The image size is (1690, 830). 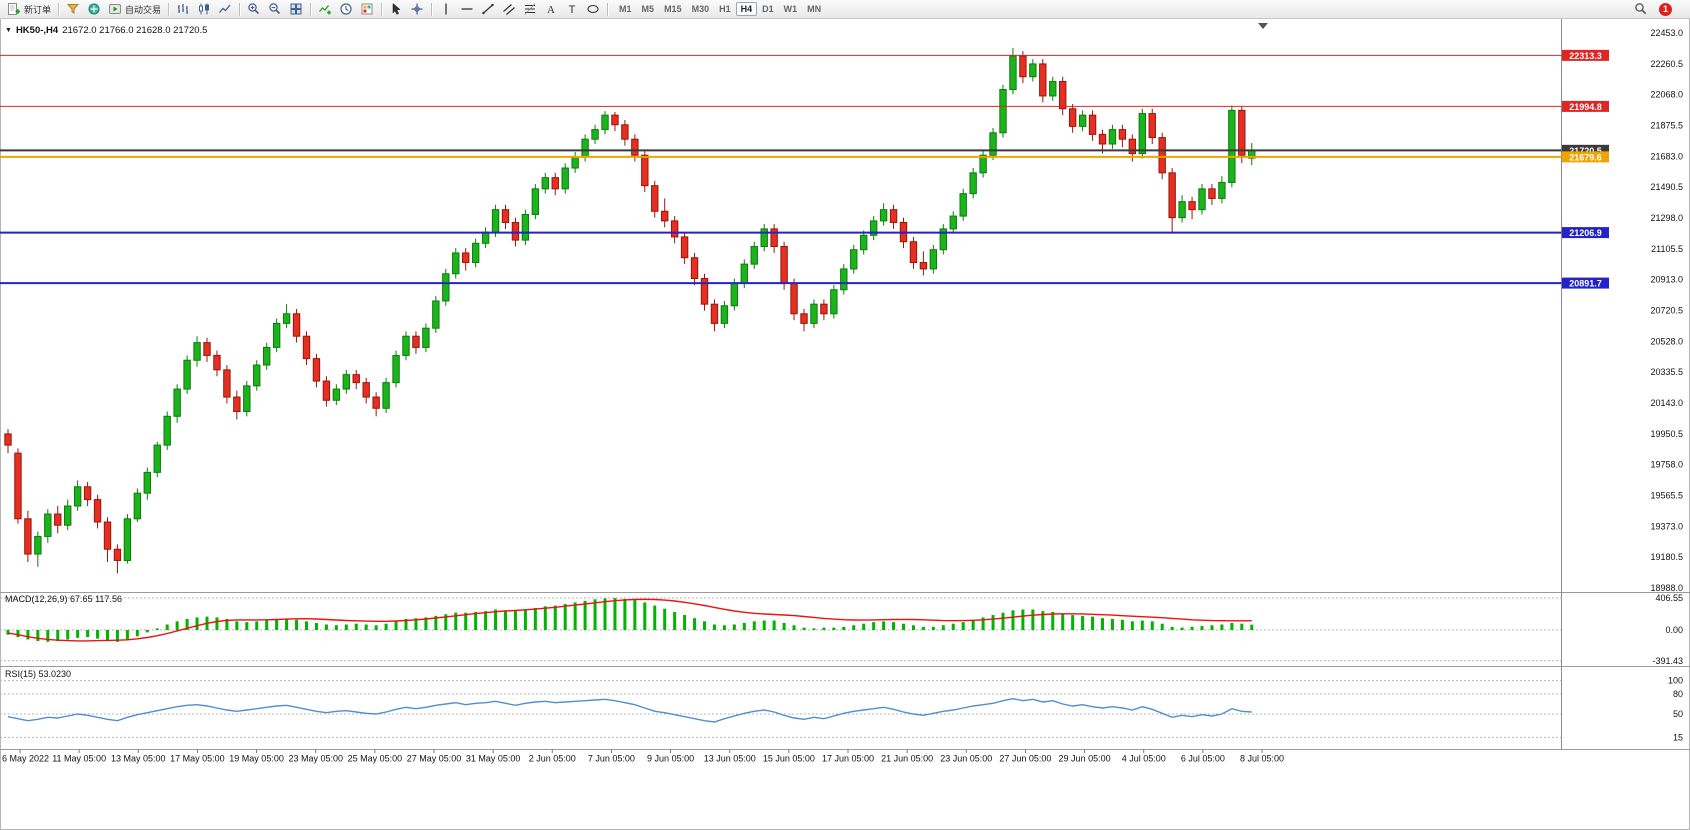 I want to click on text-tool-button: A, so click(x=551, y=9).